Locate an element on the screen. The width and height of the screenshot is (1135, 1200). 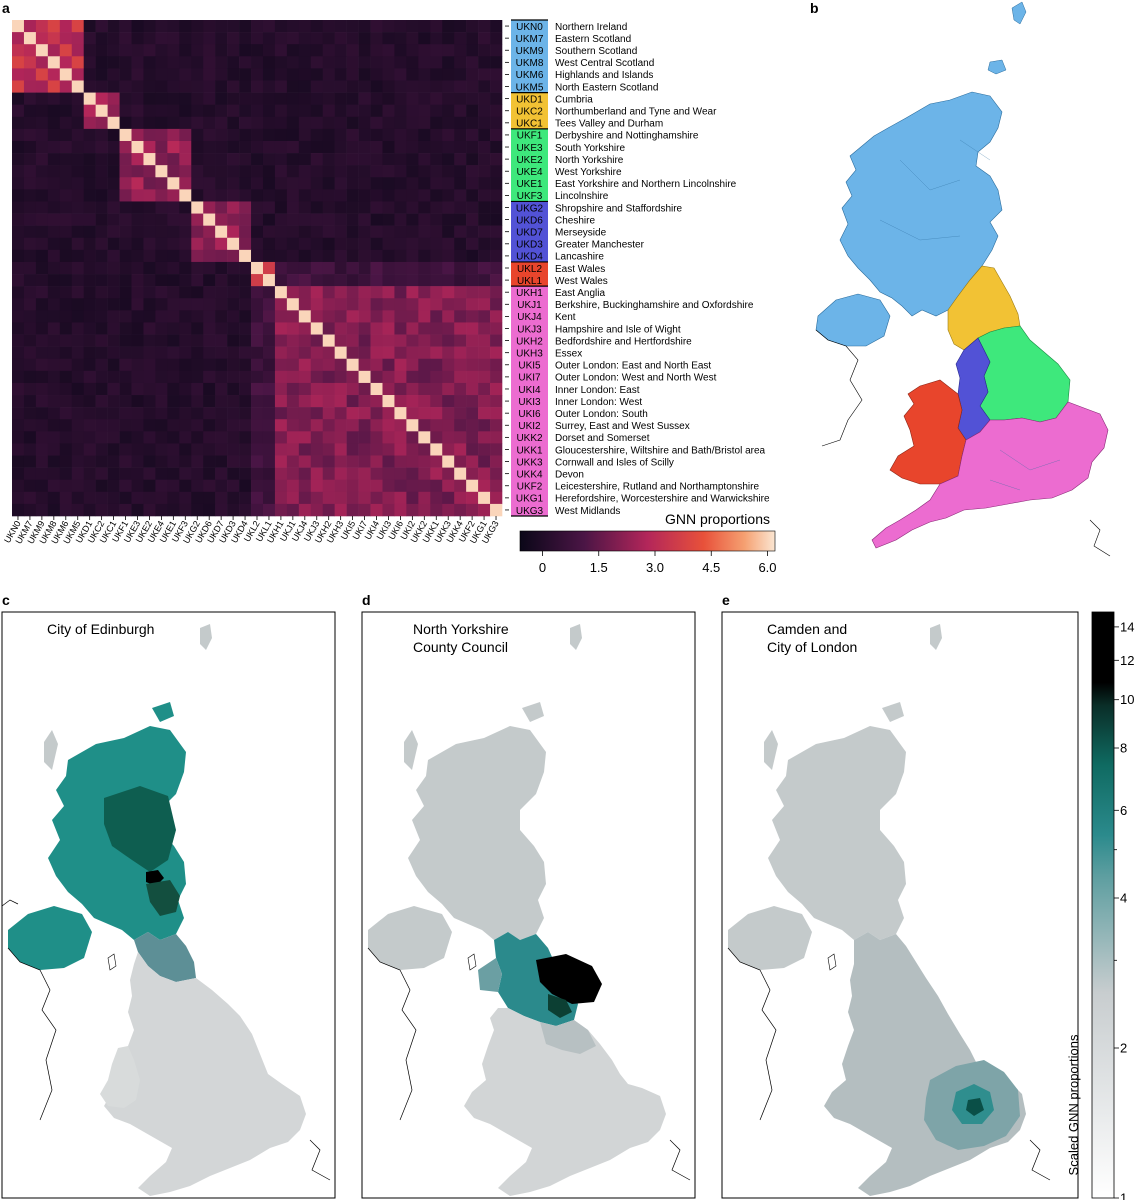
heatmap-group-box is located at coordinates (529, 401).